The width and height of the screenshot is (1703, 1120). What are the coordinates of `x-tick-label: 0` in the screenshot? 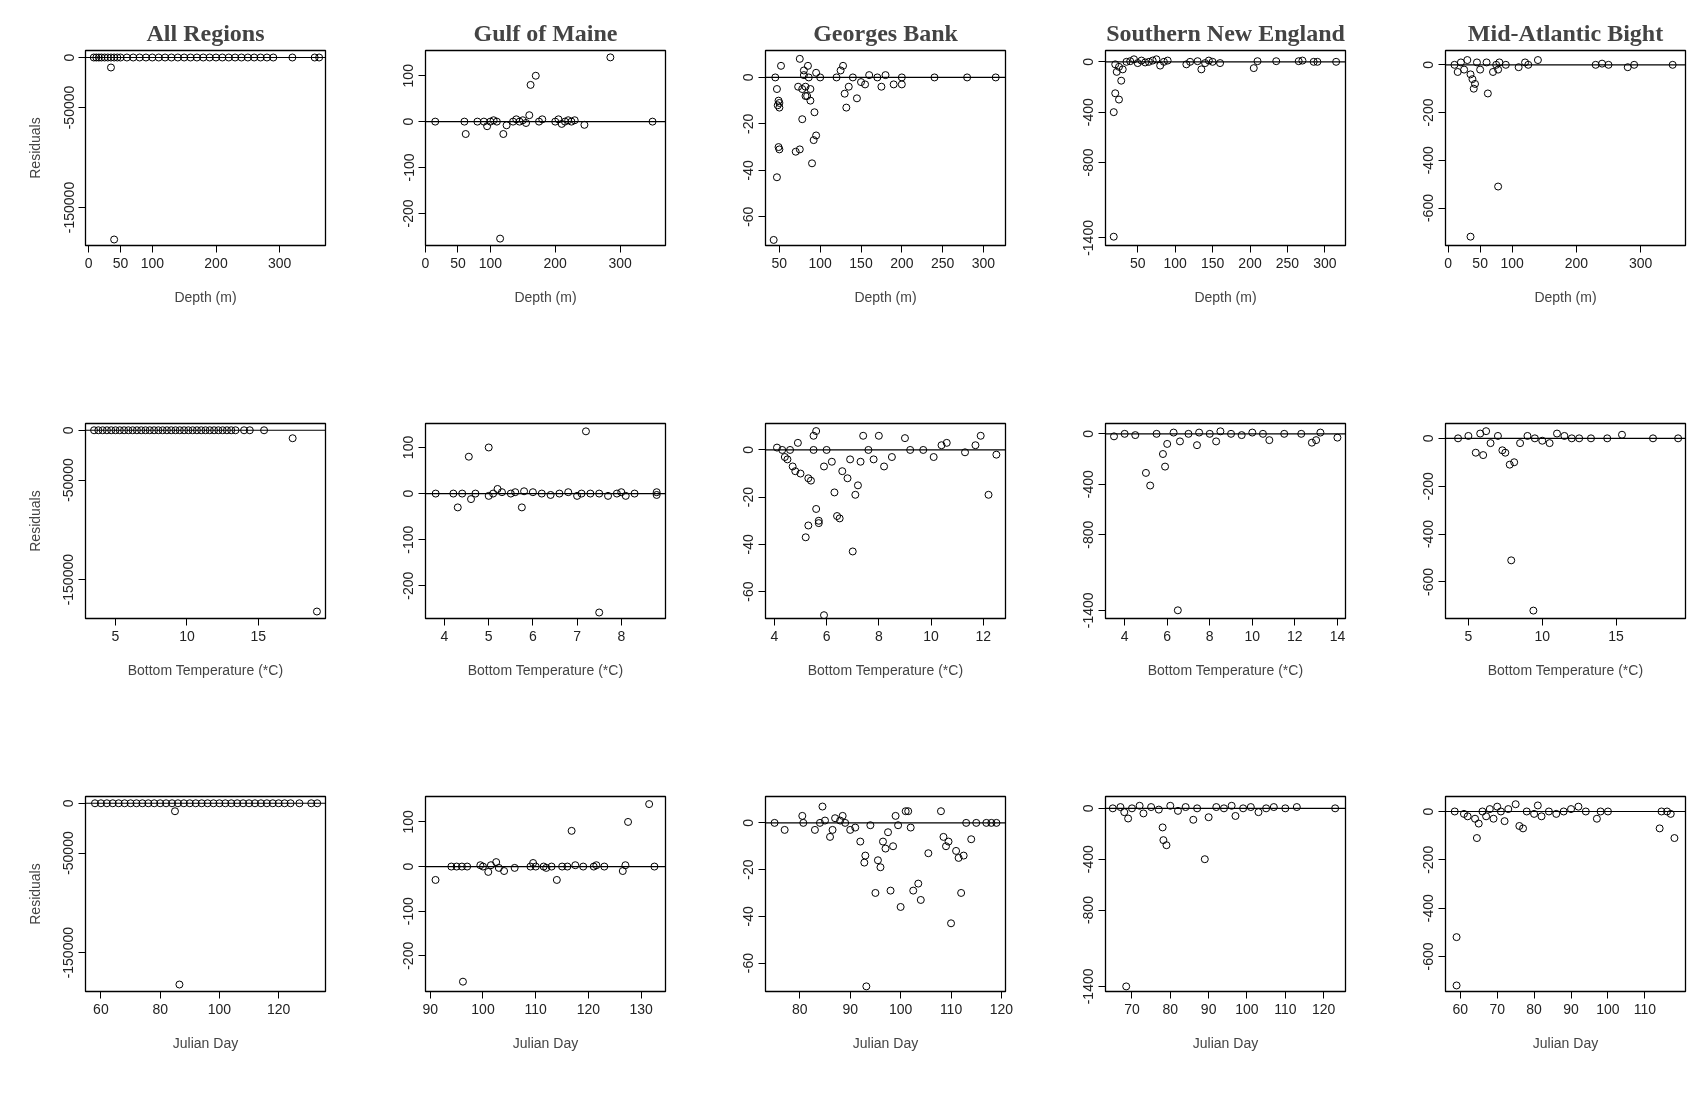 It's located at (425, 262).